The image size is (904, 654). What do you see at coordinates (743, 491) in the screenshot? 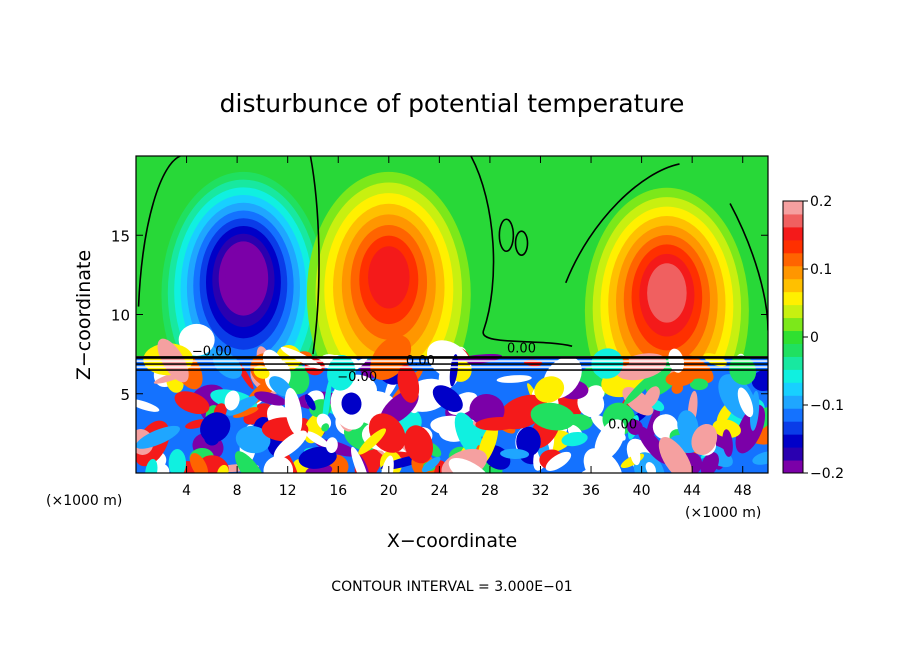
I see `x-tick-label: 48` at bounding box center [743, 491].